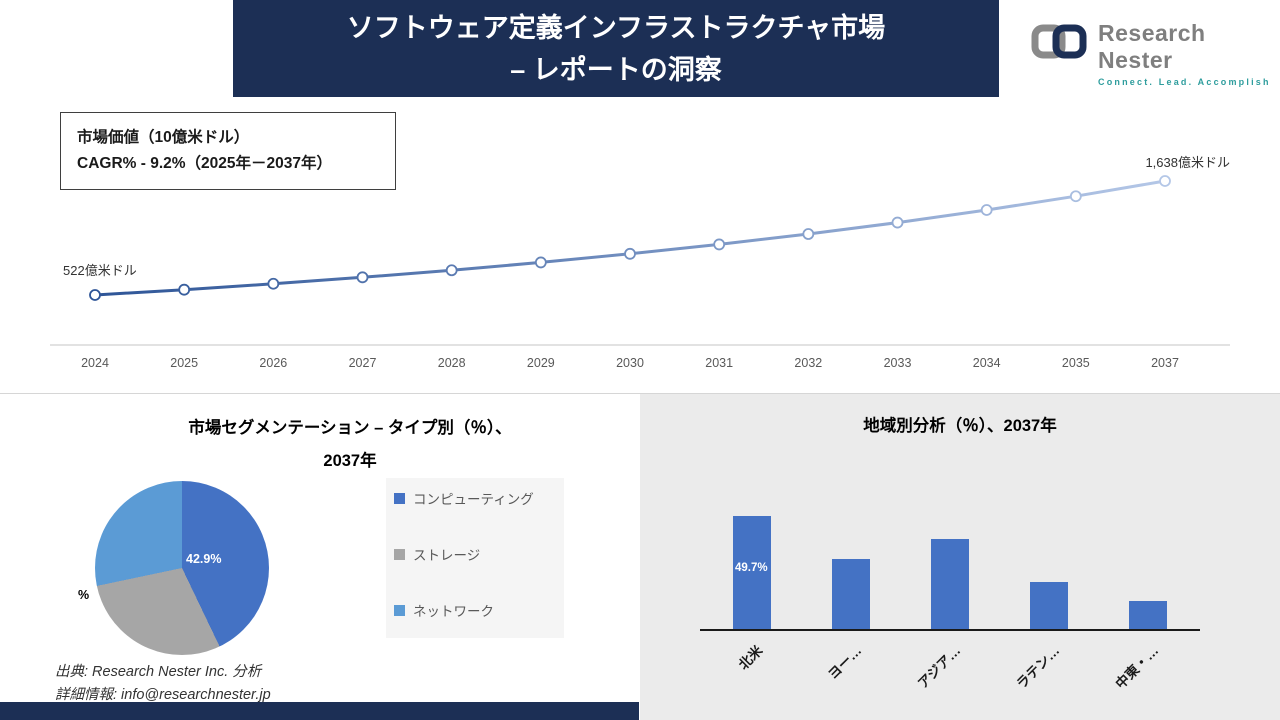 The height and width of the screenshot is (720, 1280). What do you see at coordinates (1184, 82) in the screenshot?
I see `logo-tagline: Connect. Lead. Accomplish` at bounding box center [1184, 82].